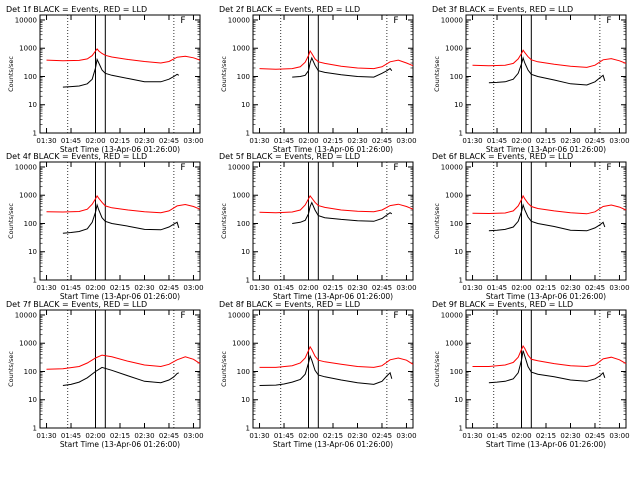 The height and width of the screenshot is (480, 640). Describe the element at coordinates (76, 156) in the screenshot. I see `panel-title: Det 4f BLACK = Events, RED = LLD` at that location.